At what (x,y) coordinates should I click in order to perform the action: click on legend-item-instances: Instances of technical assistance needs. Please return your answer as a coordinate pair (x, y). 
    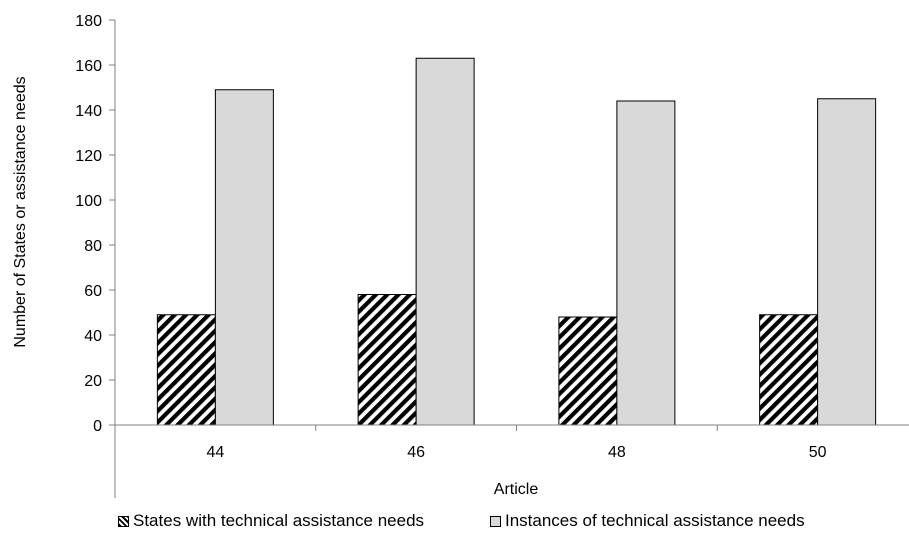
    Looking at the image, I should click on (647, 521).